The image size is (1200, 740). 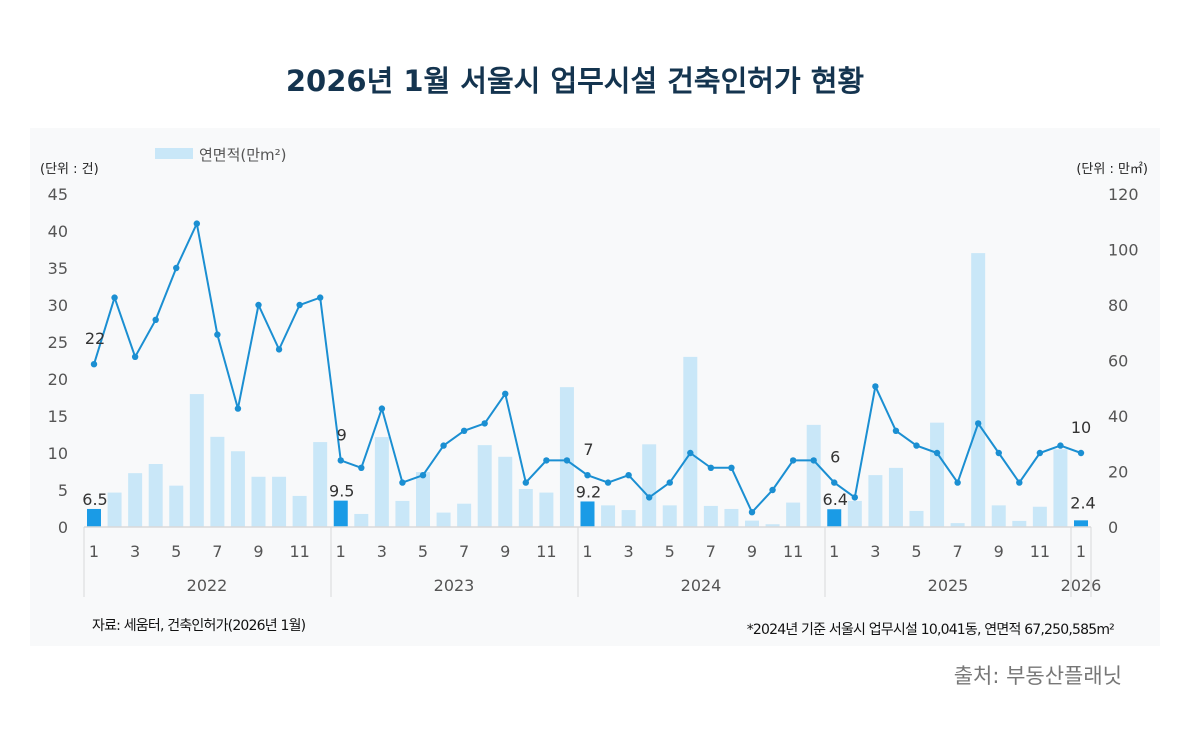 I want to click on right-tick-label: 120, so click(x=1123, y=194).